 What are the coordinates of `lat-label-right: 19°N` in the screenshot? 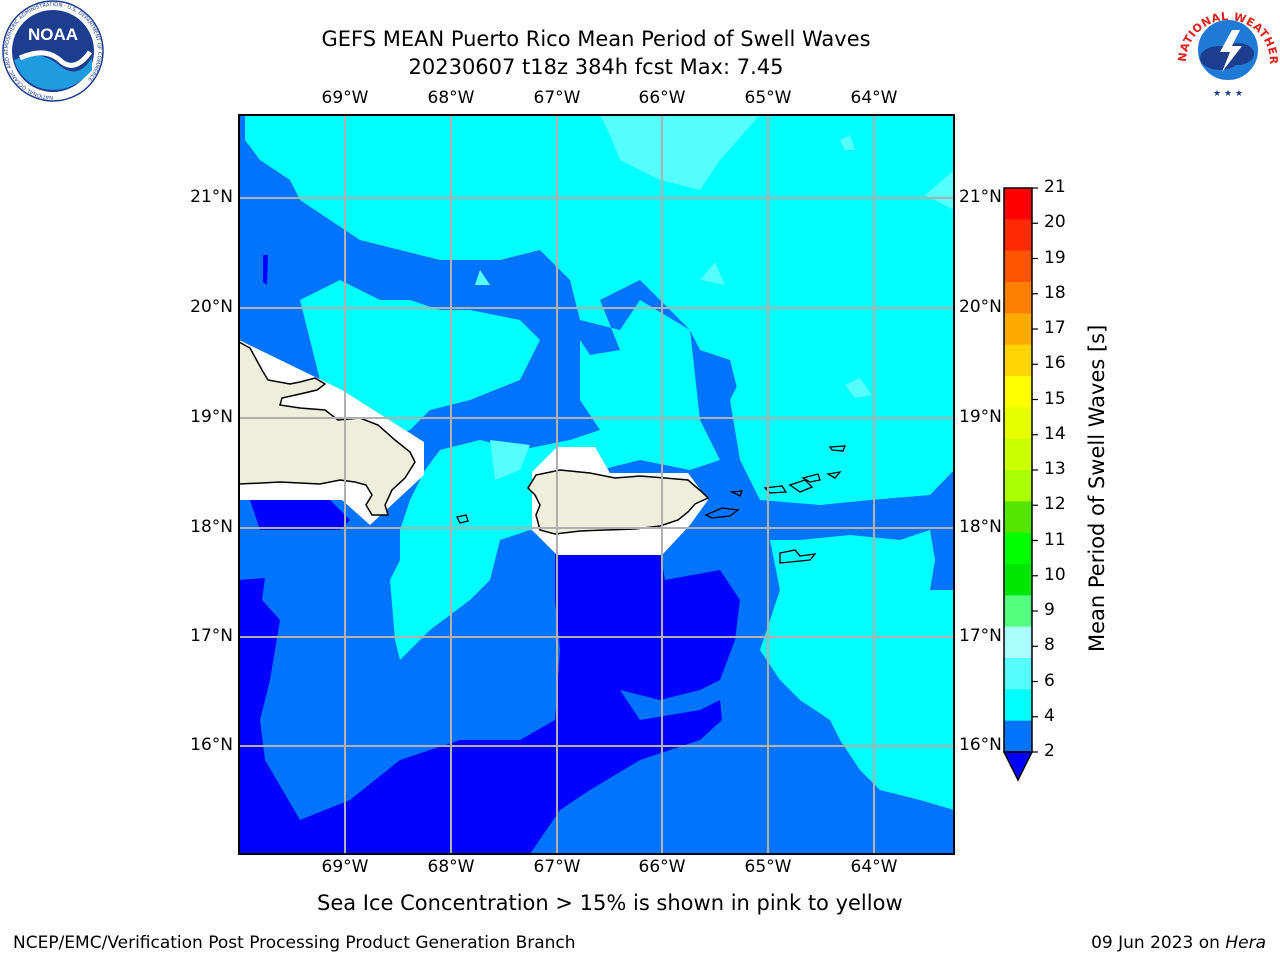 It's located at (980, 417).